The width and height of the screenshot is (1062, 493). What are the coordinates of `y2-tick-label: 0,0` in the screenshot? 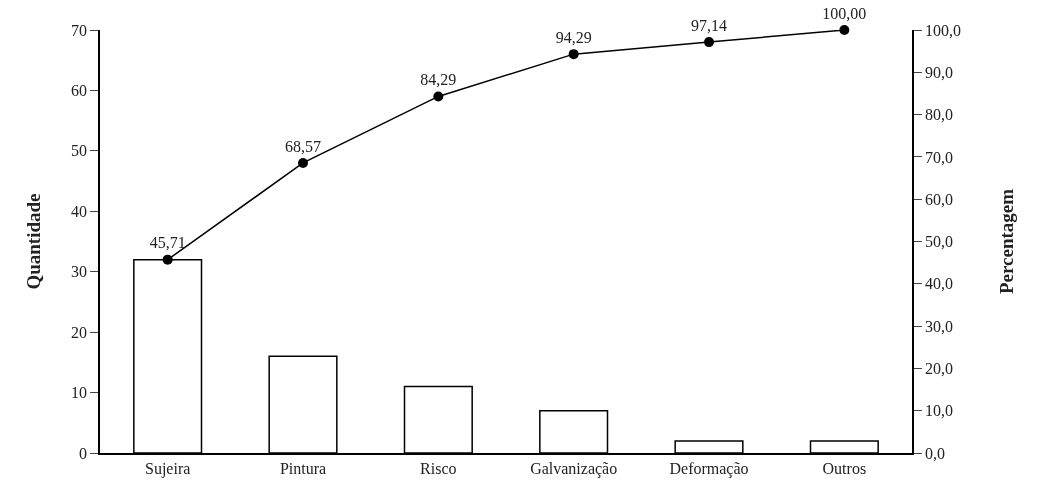 It's located at (934, 453).